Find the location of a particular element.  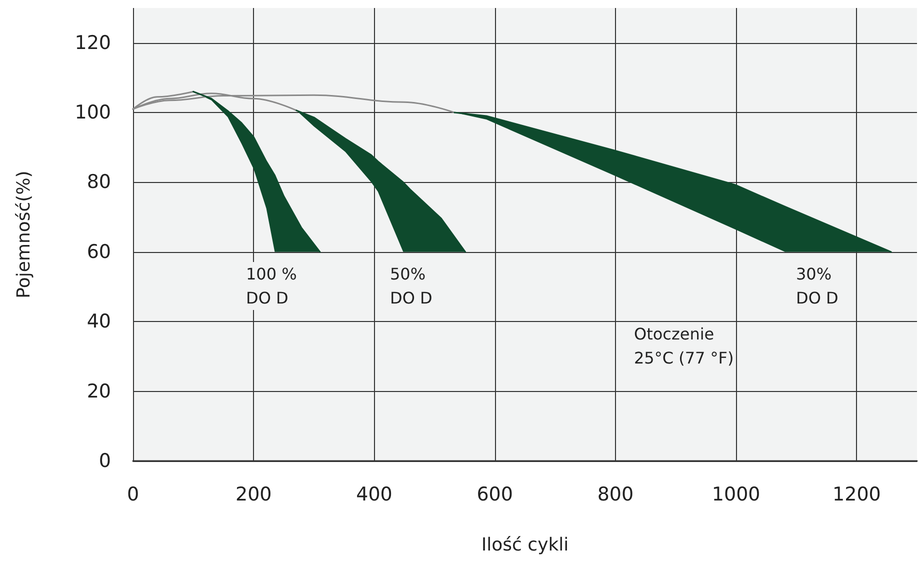

x-axis-title: Ilość cykli is located at coordinates (525, 545).